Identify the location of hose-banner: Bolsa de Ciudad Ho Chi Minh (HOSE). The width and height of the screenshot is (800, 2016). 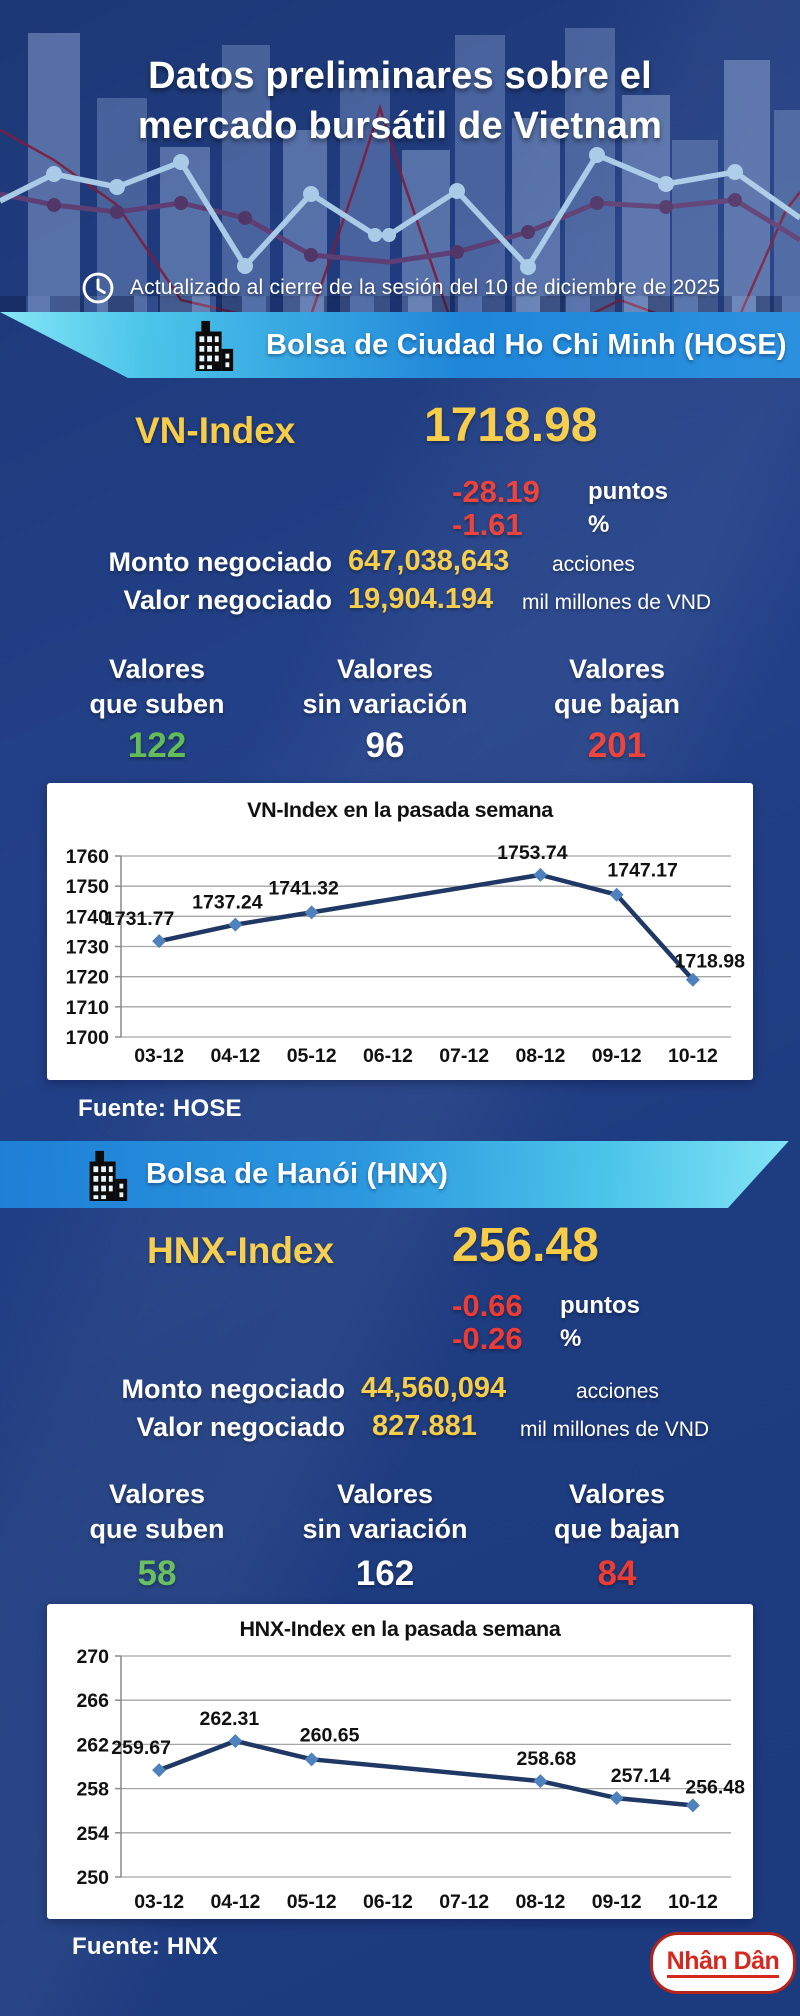
(400, 345).